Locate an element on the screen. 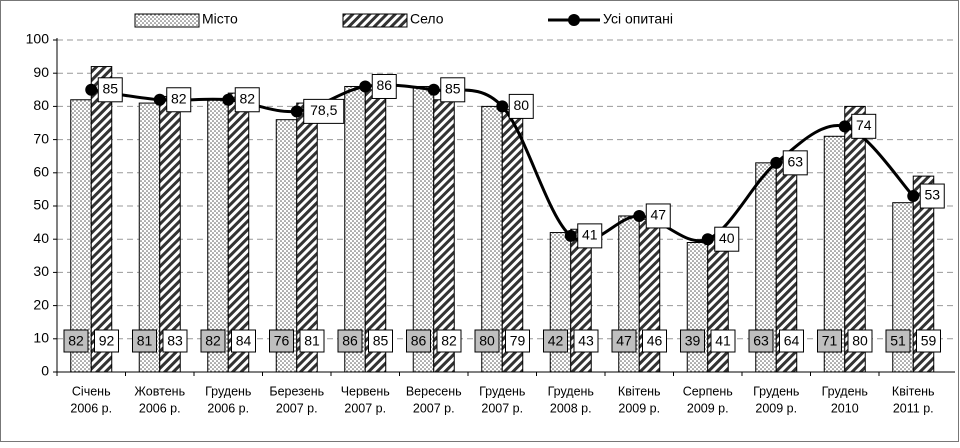 This screenshot has width=960, height=448. y-tick-label: 60 is located at coordinates (41, 172).